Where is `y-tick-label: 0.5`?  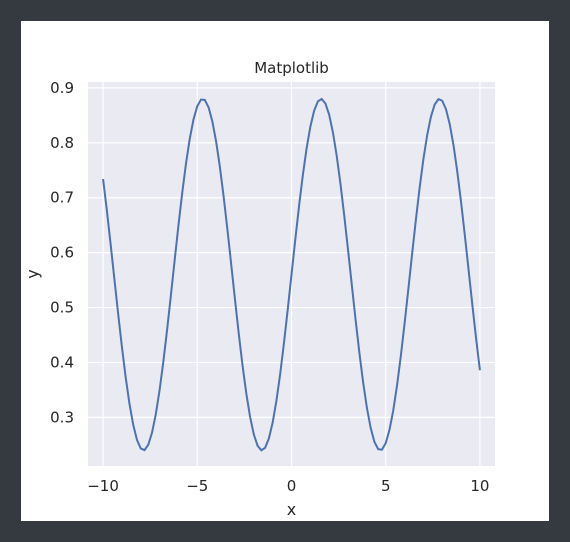 y-tick-label: 0.5 is located at coordinates (62, 308).